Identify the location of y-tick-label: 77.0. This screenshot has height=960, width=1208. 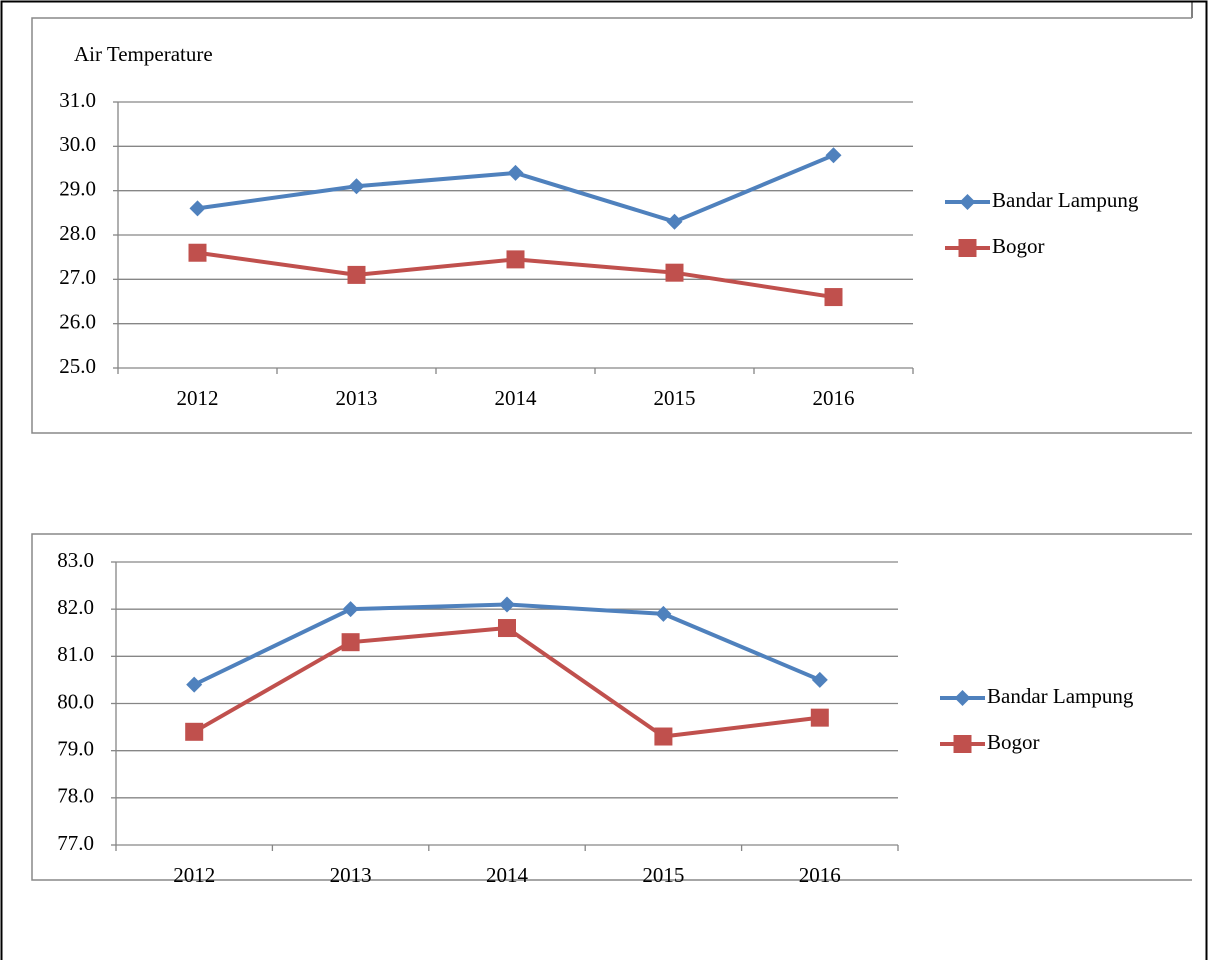
(75, 843).